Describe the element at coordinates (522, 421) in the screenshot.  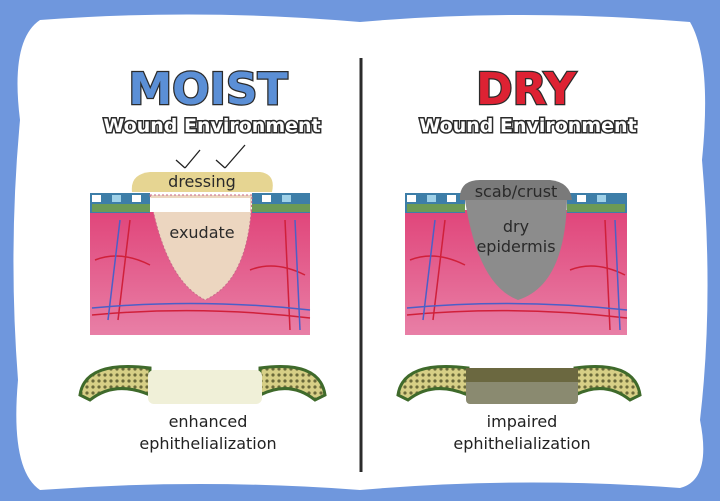
I see `dry-caption-line1: impaired` at that location.